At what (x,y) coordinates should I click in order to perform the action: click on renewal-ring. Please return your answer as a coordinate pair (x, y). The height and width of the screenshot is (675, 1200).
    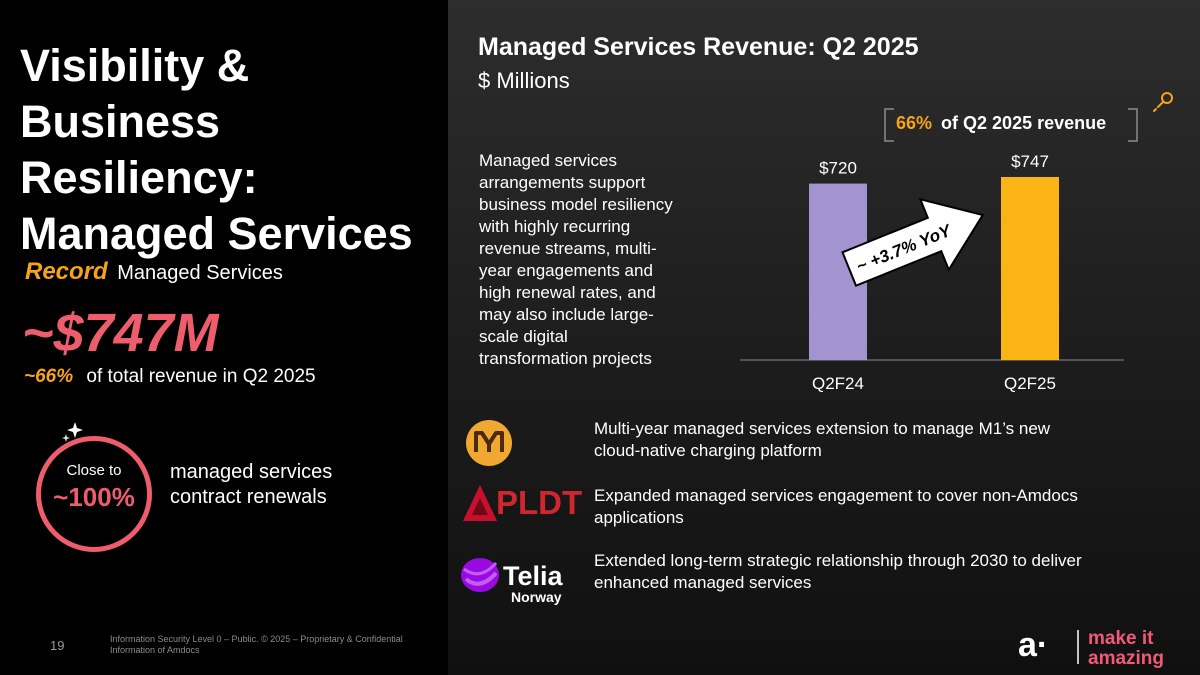
    Looking at the image, I should click on (94, 494).